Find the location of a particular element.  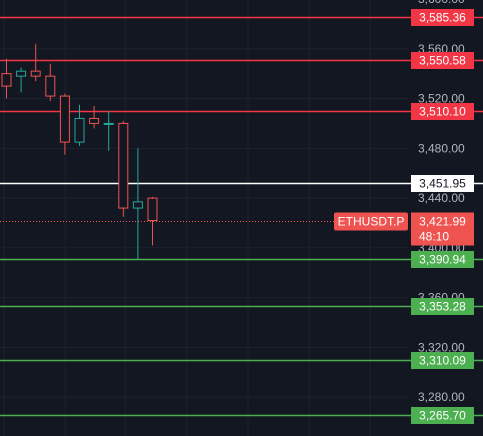

price-tick-label: 3,280.00 is located at coordinates (441, 397).